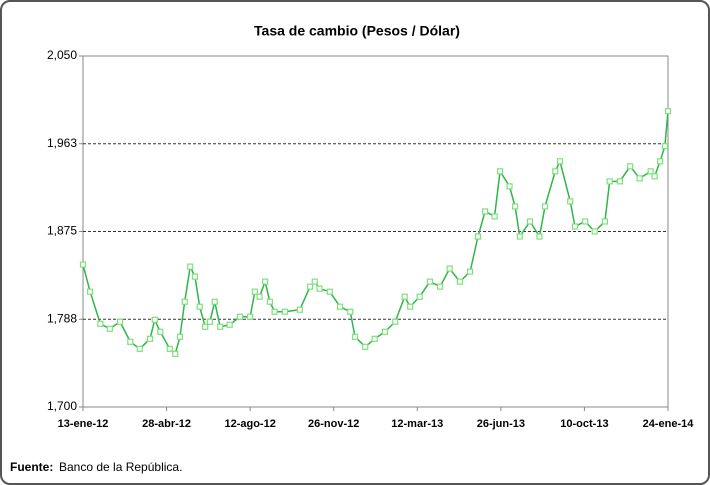  What do you see at coordinates (333, 424) in the screenshot?
I see `x-tick-label: 26-nov-12` at bounding box center [333, 424].